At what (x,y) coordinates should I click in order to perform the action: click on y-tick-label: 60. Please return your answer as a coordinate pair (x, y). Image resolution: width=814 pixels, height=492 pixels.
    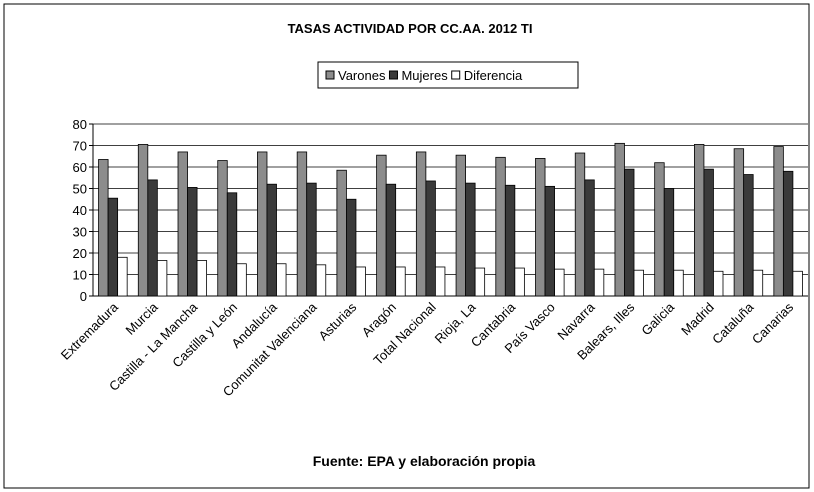
    Looking at the image, I should click on (80, 167).